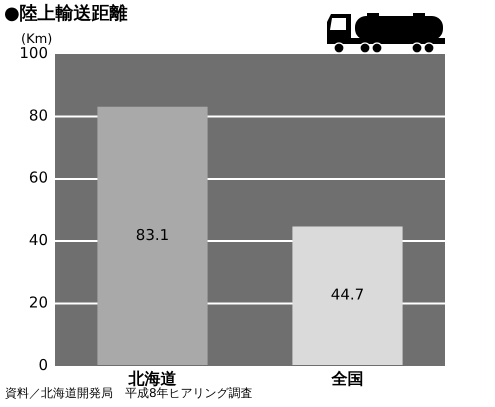  Describe the element at coordinates (38, 240) in the screenshot. I see `y-tick-label: 40` at that location.